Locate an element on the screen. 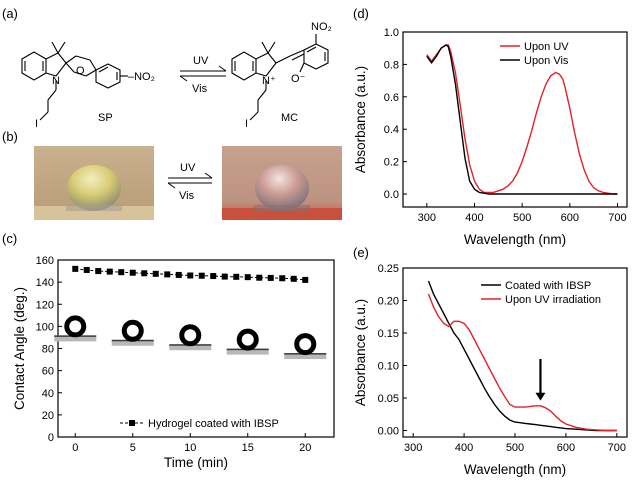  y-axis-title-c: Contact Angle (deg.) is located at coordinates (19, 348).